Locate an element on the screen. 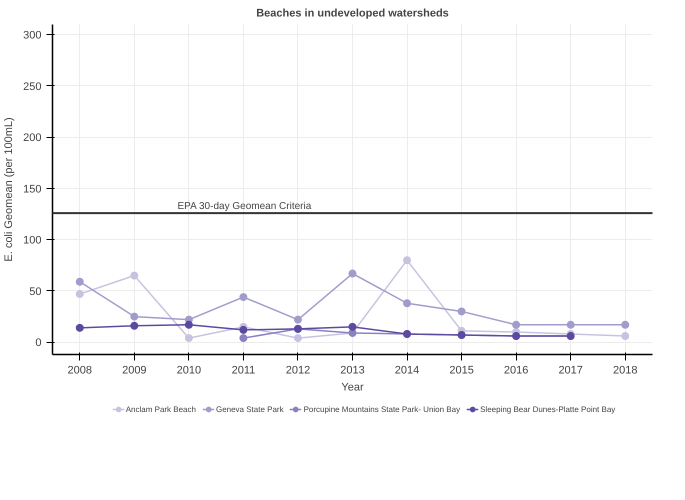  legend-label: Sleeping Bear Dunes-Platte Point Bay is located at coordinates (548, 409).